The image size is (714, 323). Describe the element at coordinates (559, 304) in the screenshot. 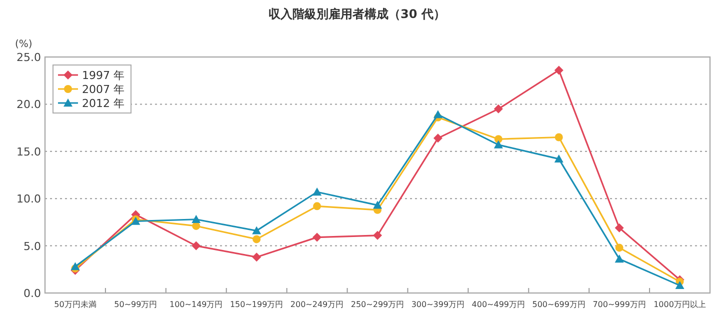

I see `x-tick-label: 500~699万円` at that location.